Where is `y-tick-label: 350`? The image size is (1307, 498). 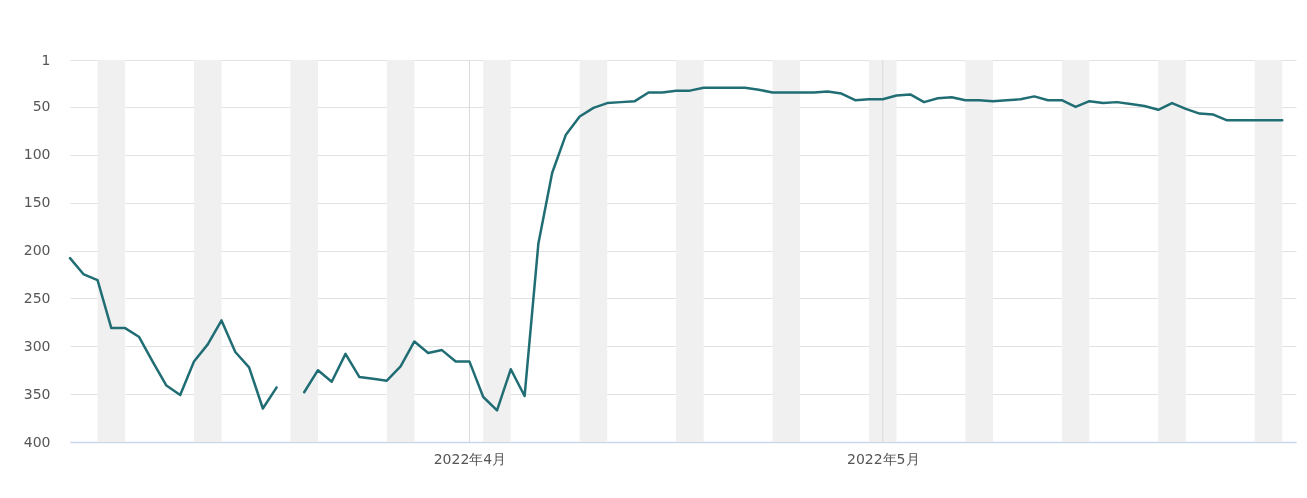
y-tick-label: 350 is located at coordinates (37, 393).